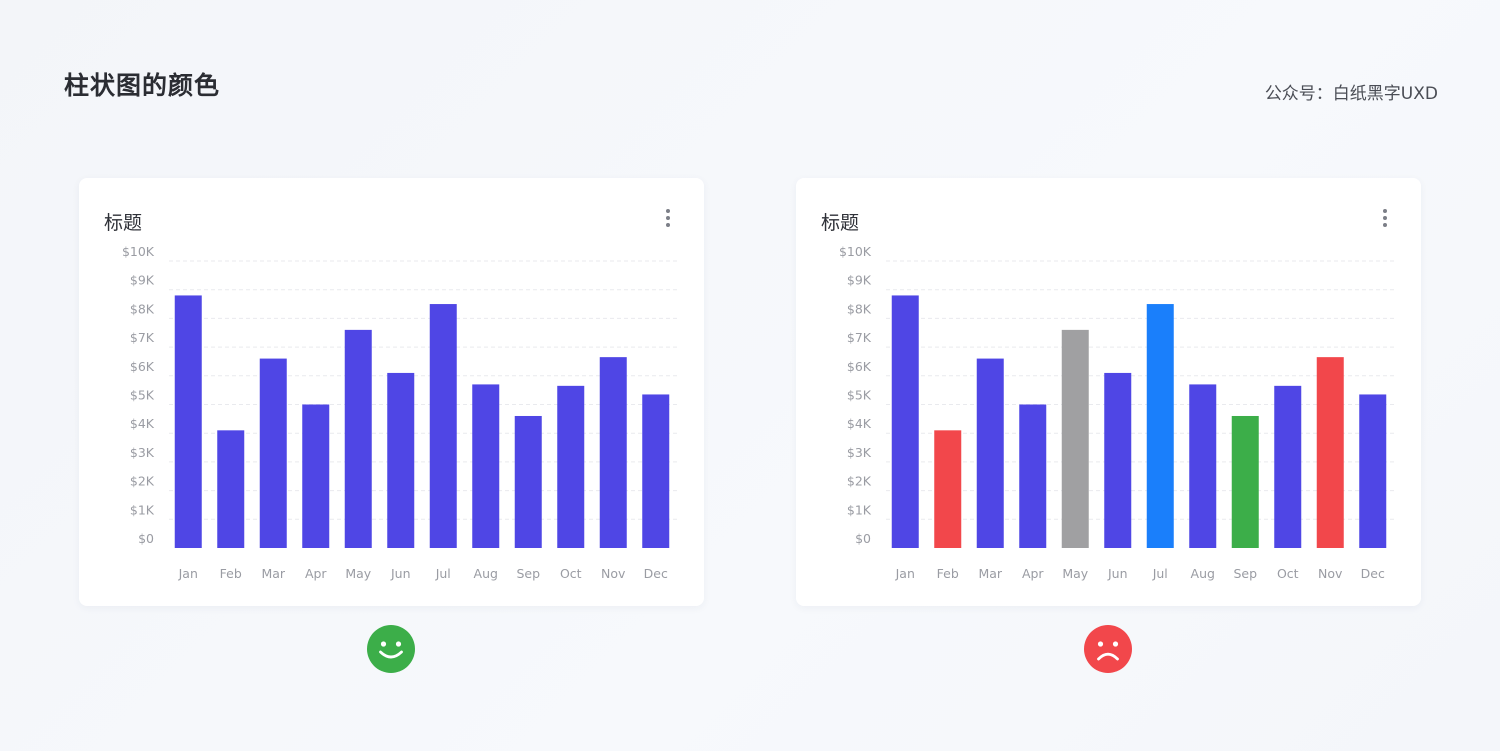 The height and width of the screenshot is (751, 1500). Describe the element at coordinates (142, 85) in the screenshot. I see `page-title: 柱状图的颜色` at that location.